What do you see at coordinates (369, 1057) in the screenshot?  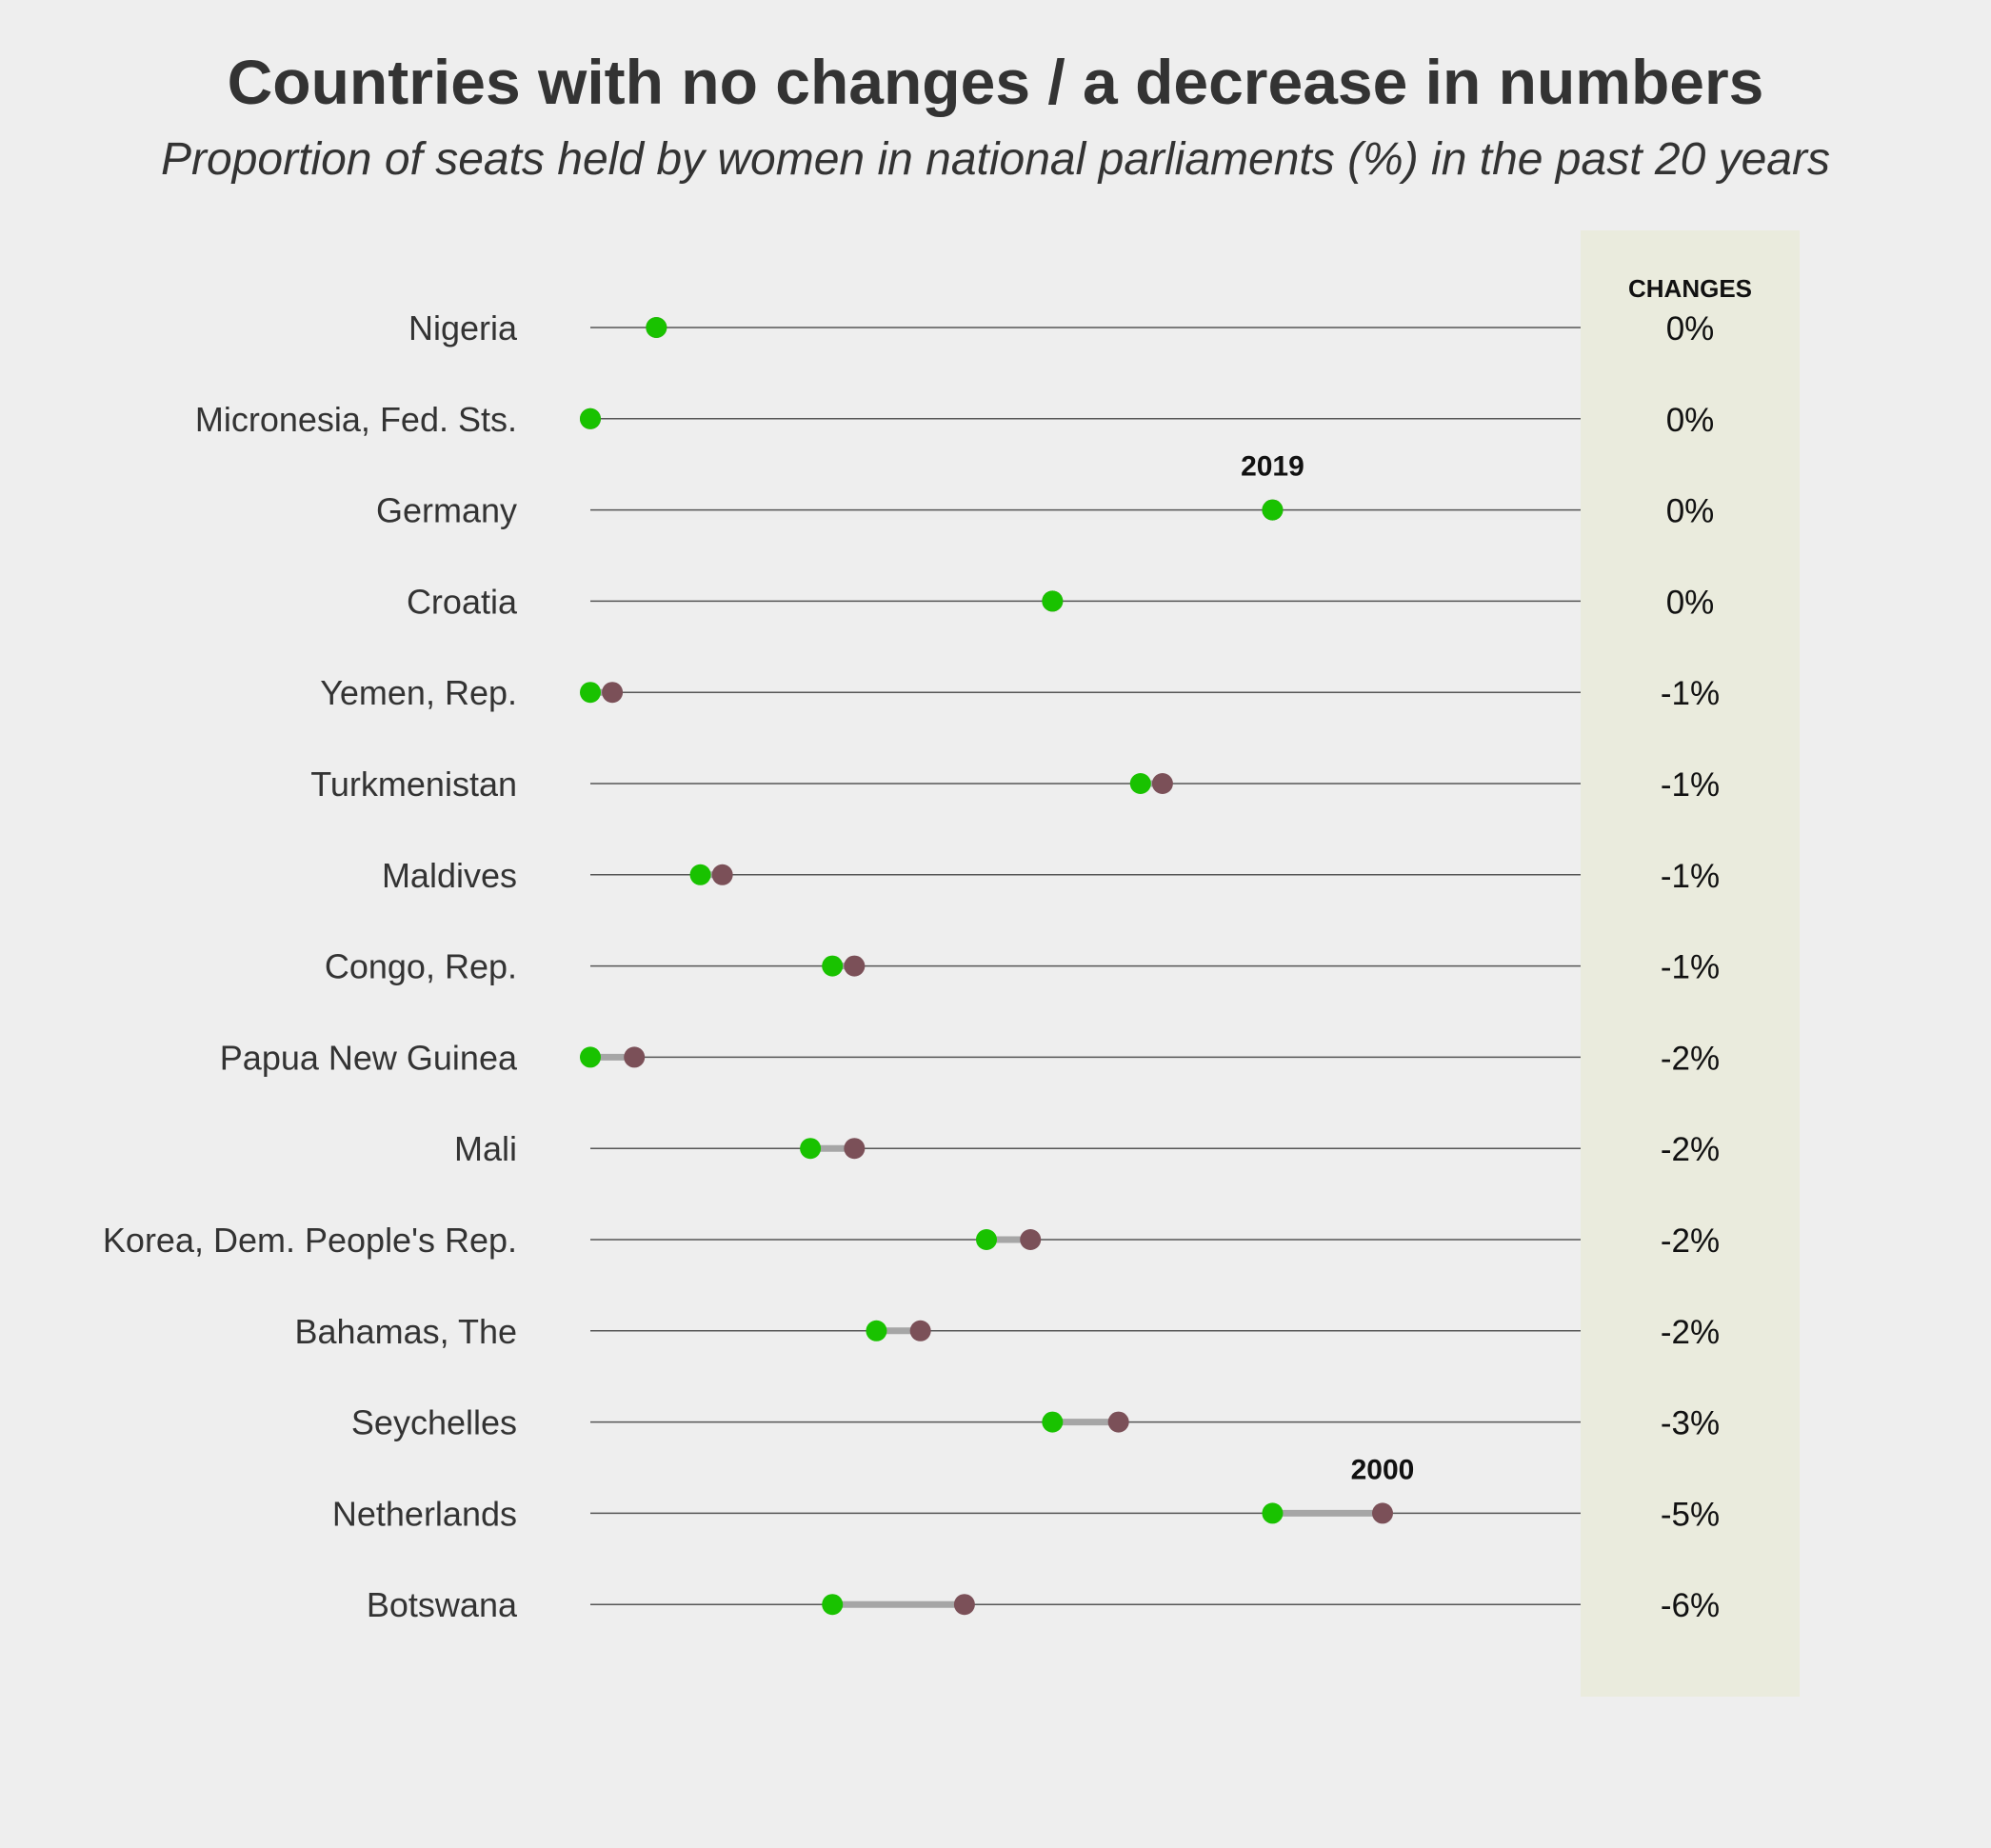 I see `country-label: Papua New Guinea` at bounding box center [369, 1057].